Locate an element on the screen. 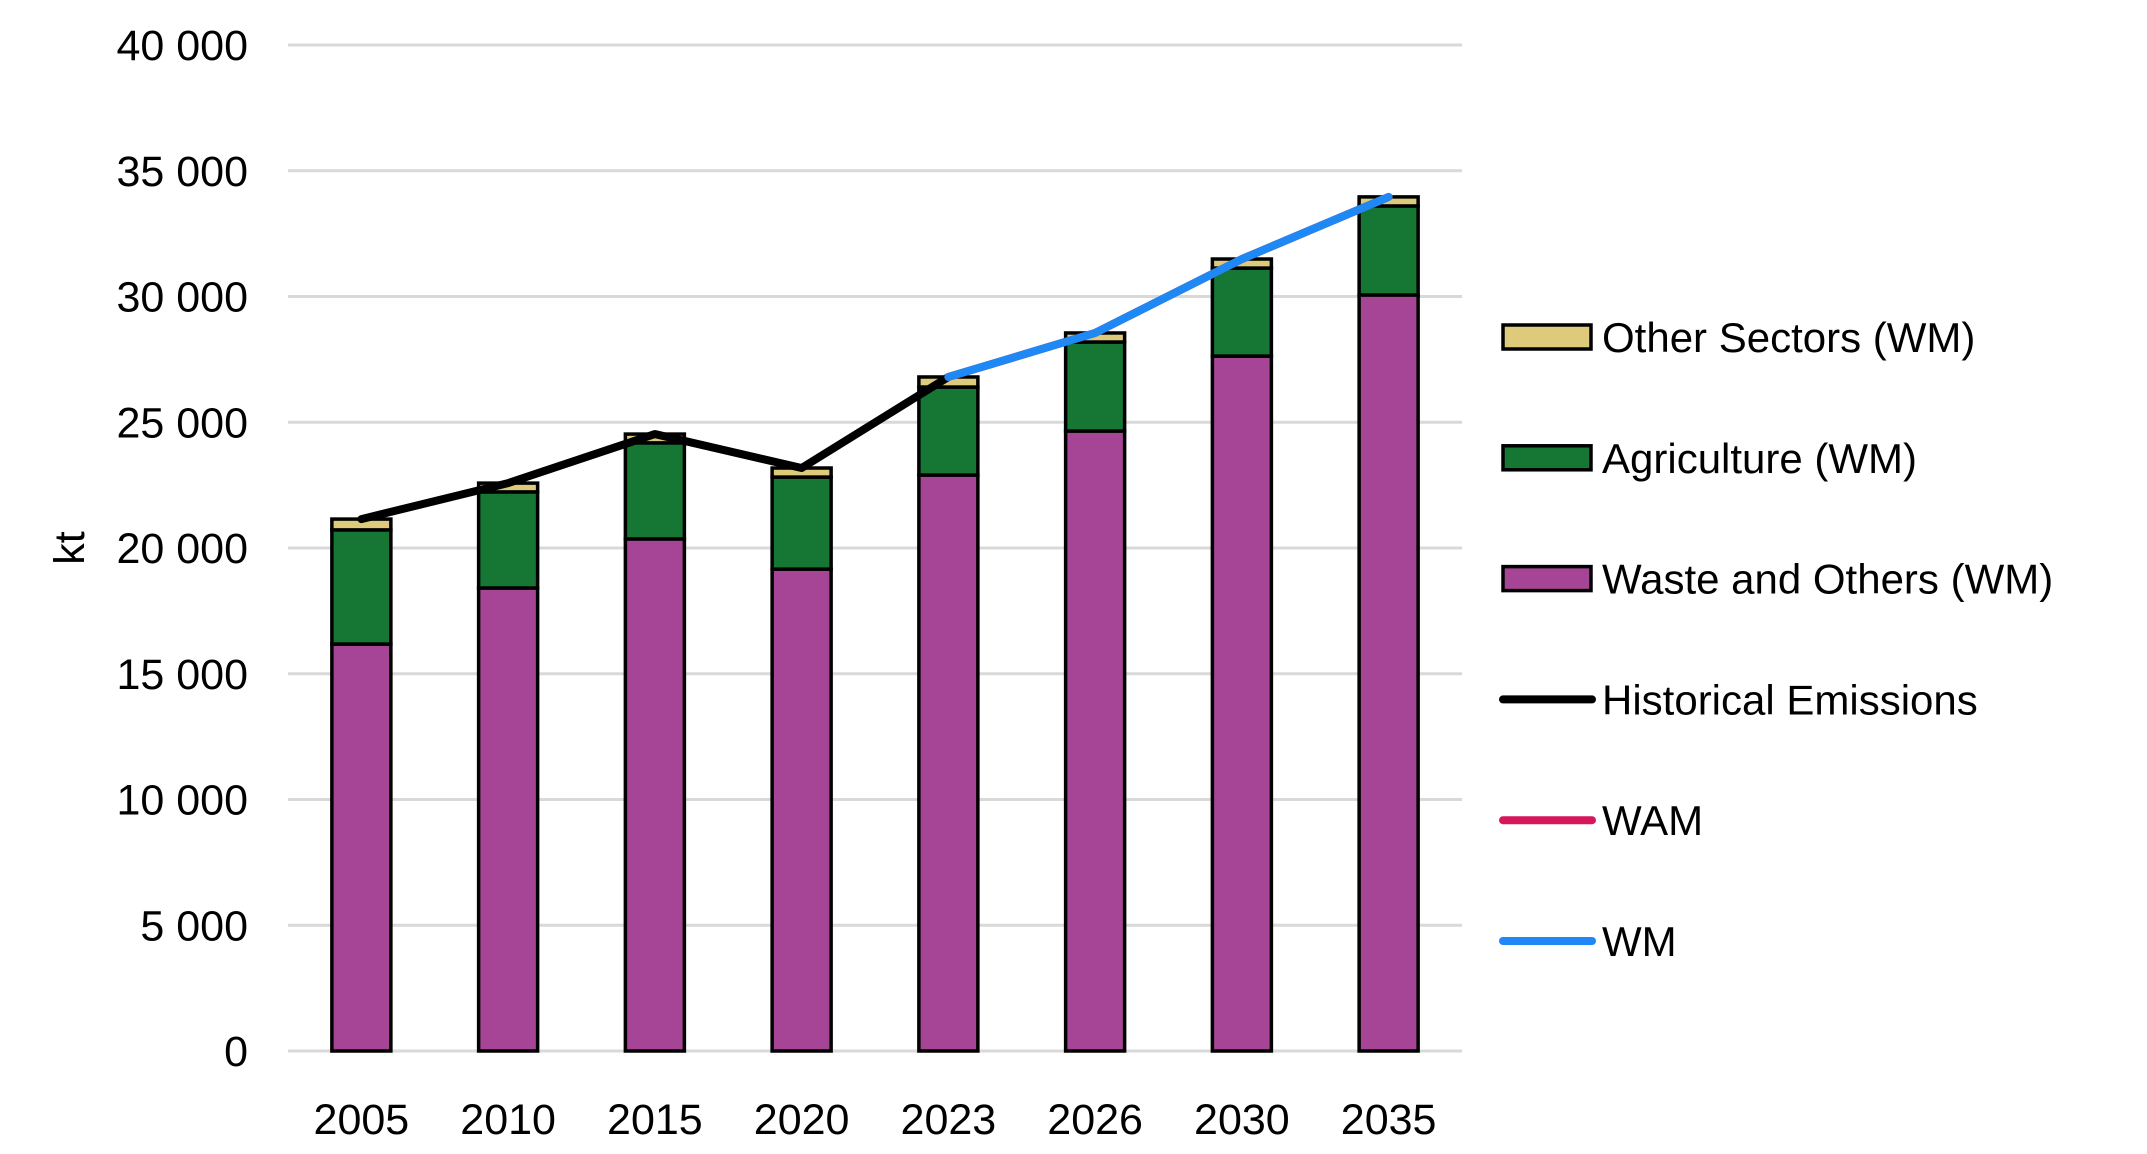  y-tick-label: 10 000 is located at coordinates (182, 801).